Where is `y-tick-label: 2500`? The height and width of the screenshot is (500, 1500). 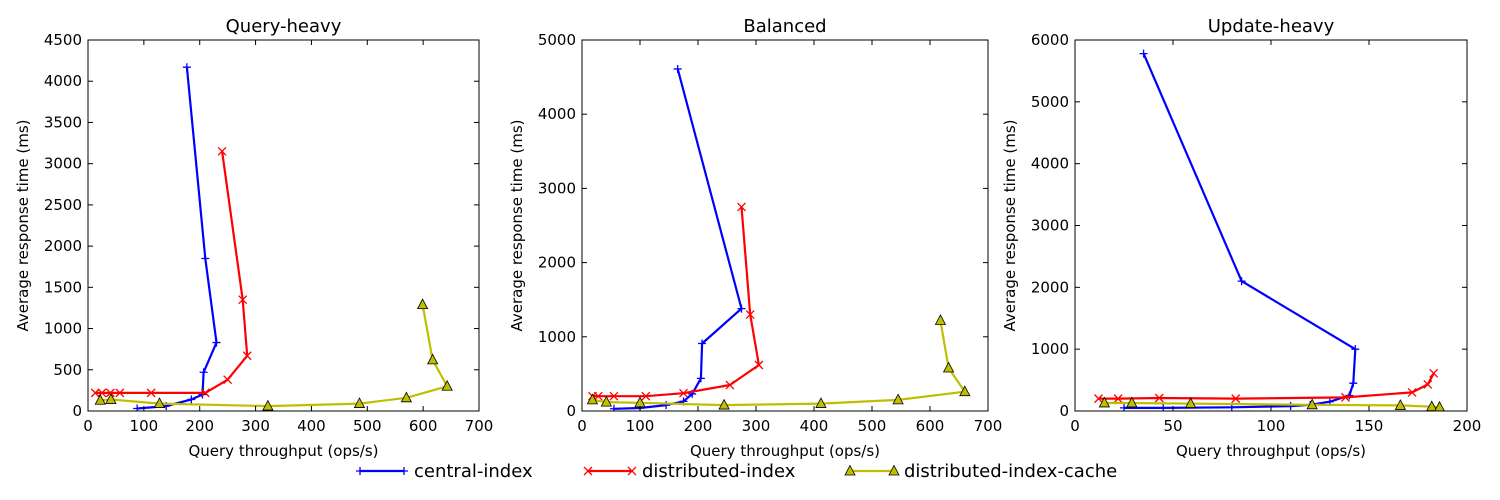
y-tick-label: 2500 is located at coordinates (63, 205).